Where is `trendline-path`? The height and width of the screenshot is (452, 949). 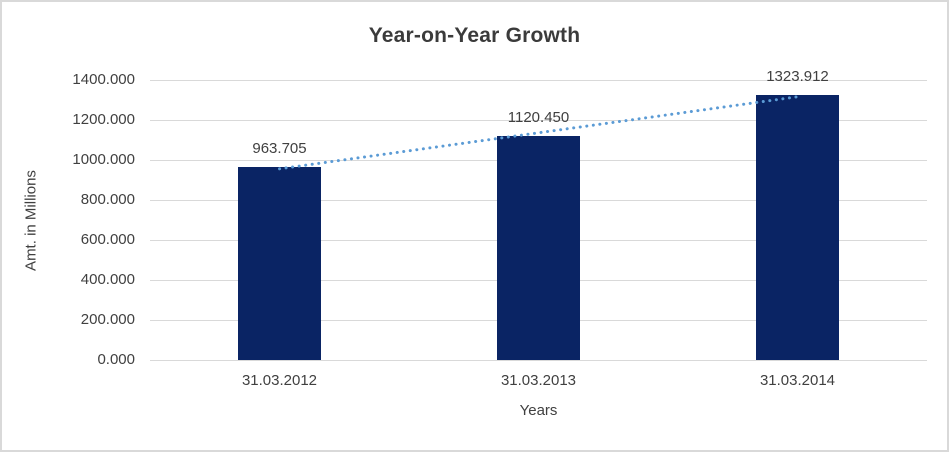 trendline-path is located at coordinates (538, 133).